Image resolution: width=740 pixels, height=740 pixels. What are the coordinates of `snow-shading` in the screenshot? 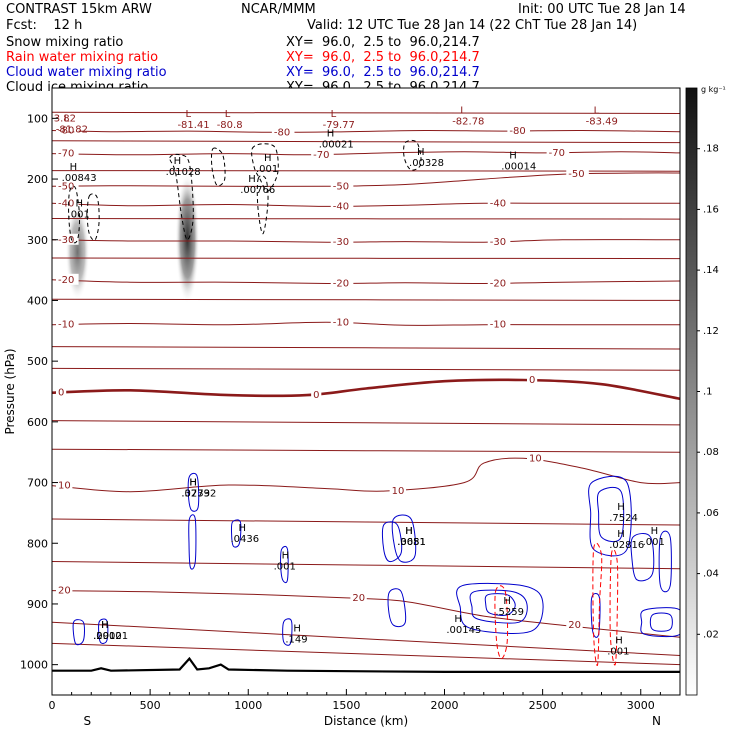 It's located at (187, 238).